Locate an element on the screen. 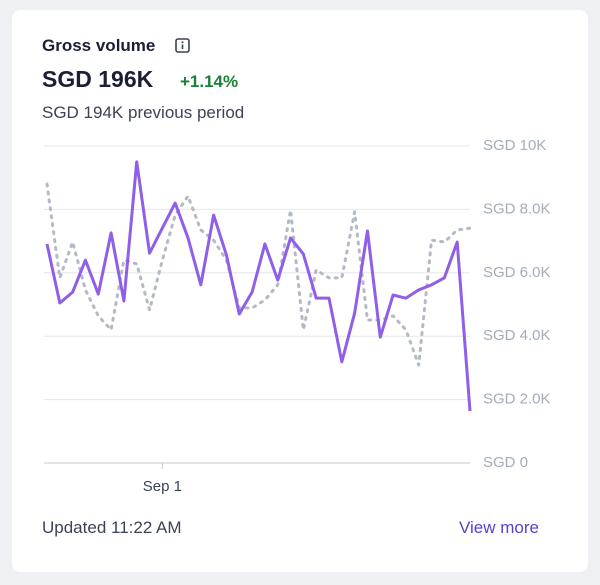 The width and height of the screenshot is (600, 585). total-value: SGD 196K is located at coordinates (98, 79).